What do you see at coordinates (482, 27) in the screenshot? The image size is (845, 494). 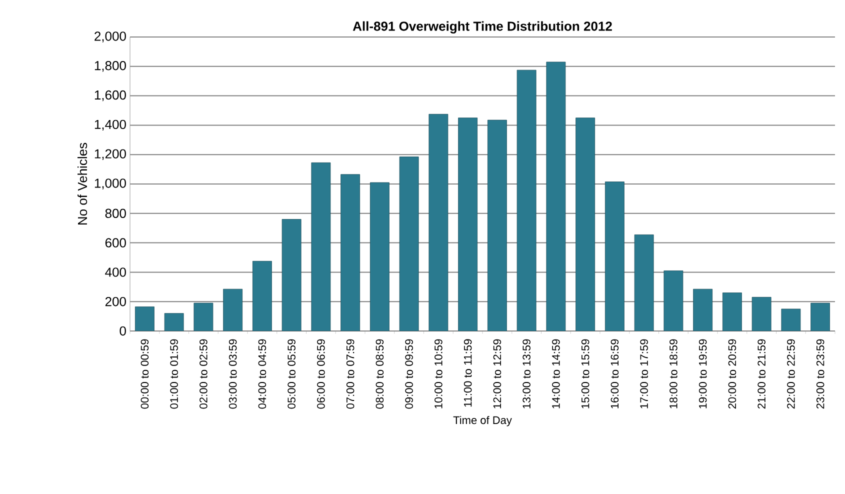 I see `chart-title: All-891 Overweight Time Distribution 2012` at bounding box center [482, 27].